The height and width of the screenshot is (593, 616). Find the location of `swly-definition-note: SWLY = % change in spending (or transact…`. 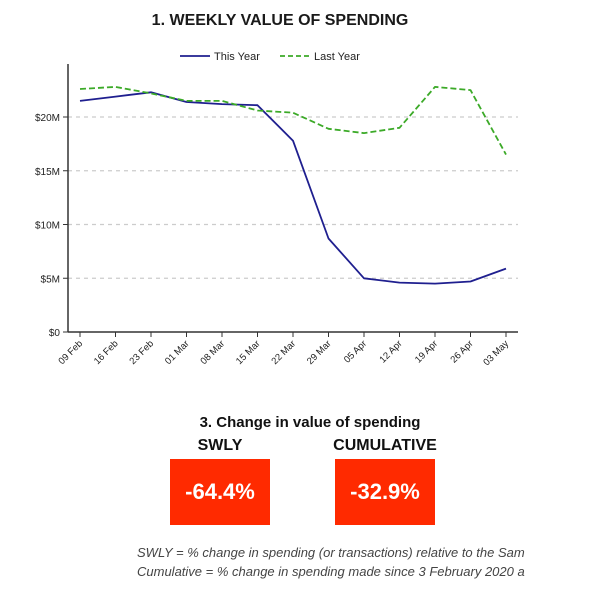

swly-definition-note: SWLY = % change in spending (or transact… is located at coordinates (331, 552).